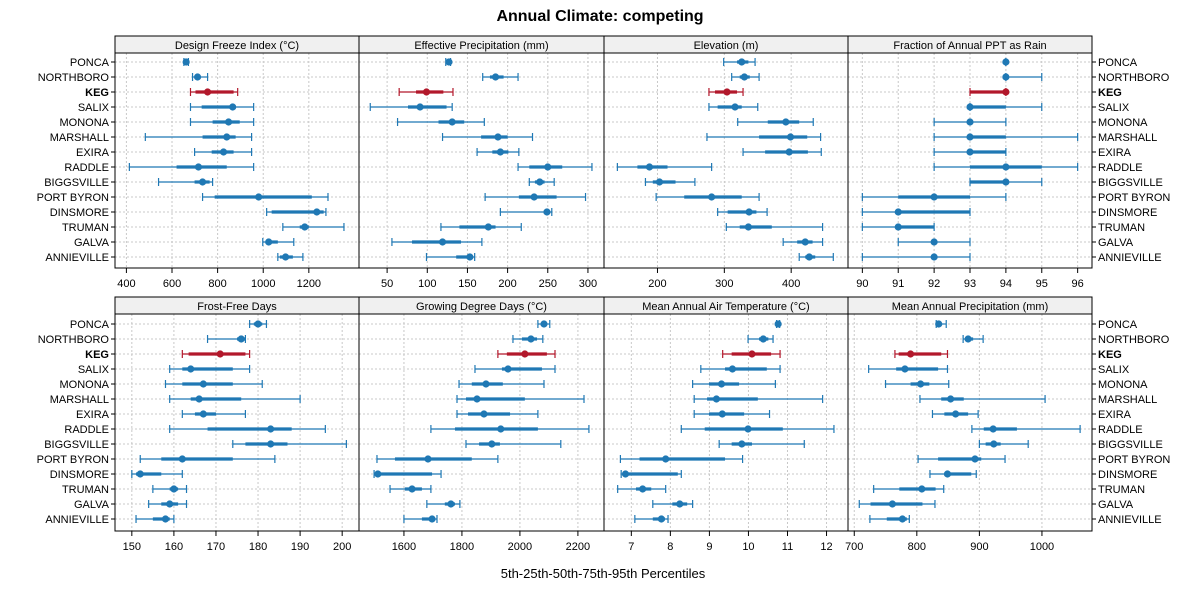 This screenshot has width=1200, height=600. Describe the element at coordinates (77, 258) in the screenshot. I see `row-label-left: ANNIEVILLE` at that location.